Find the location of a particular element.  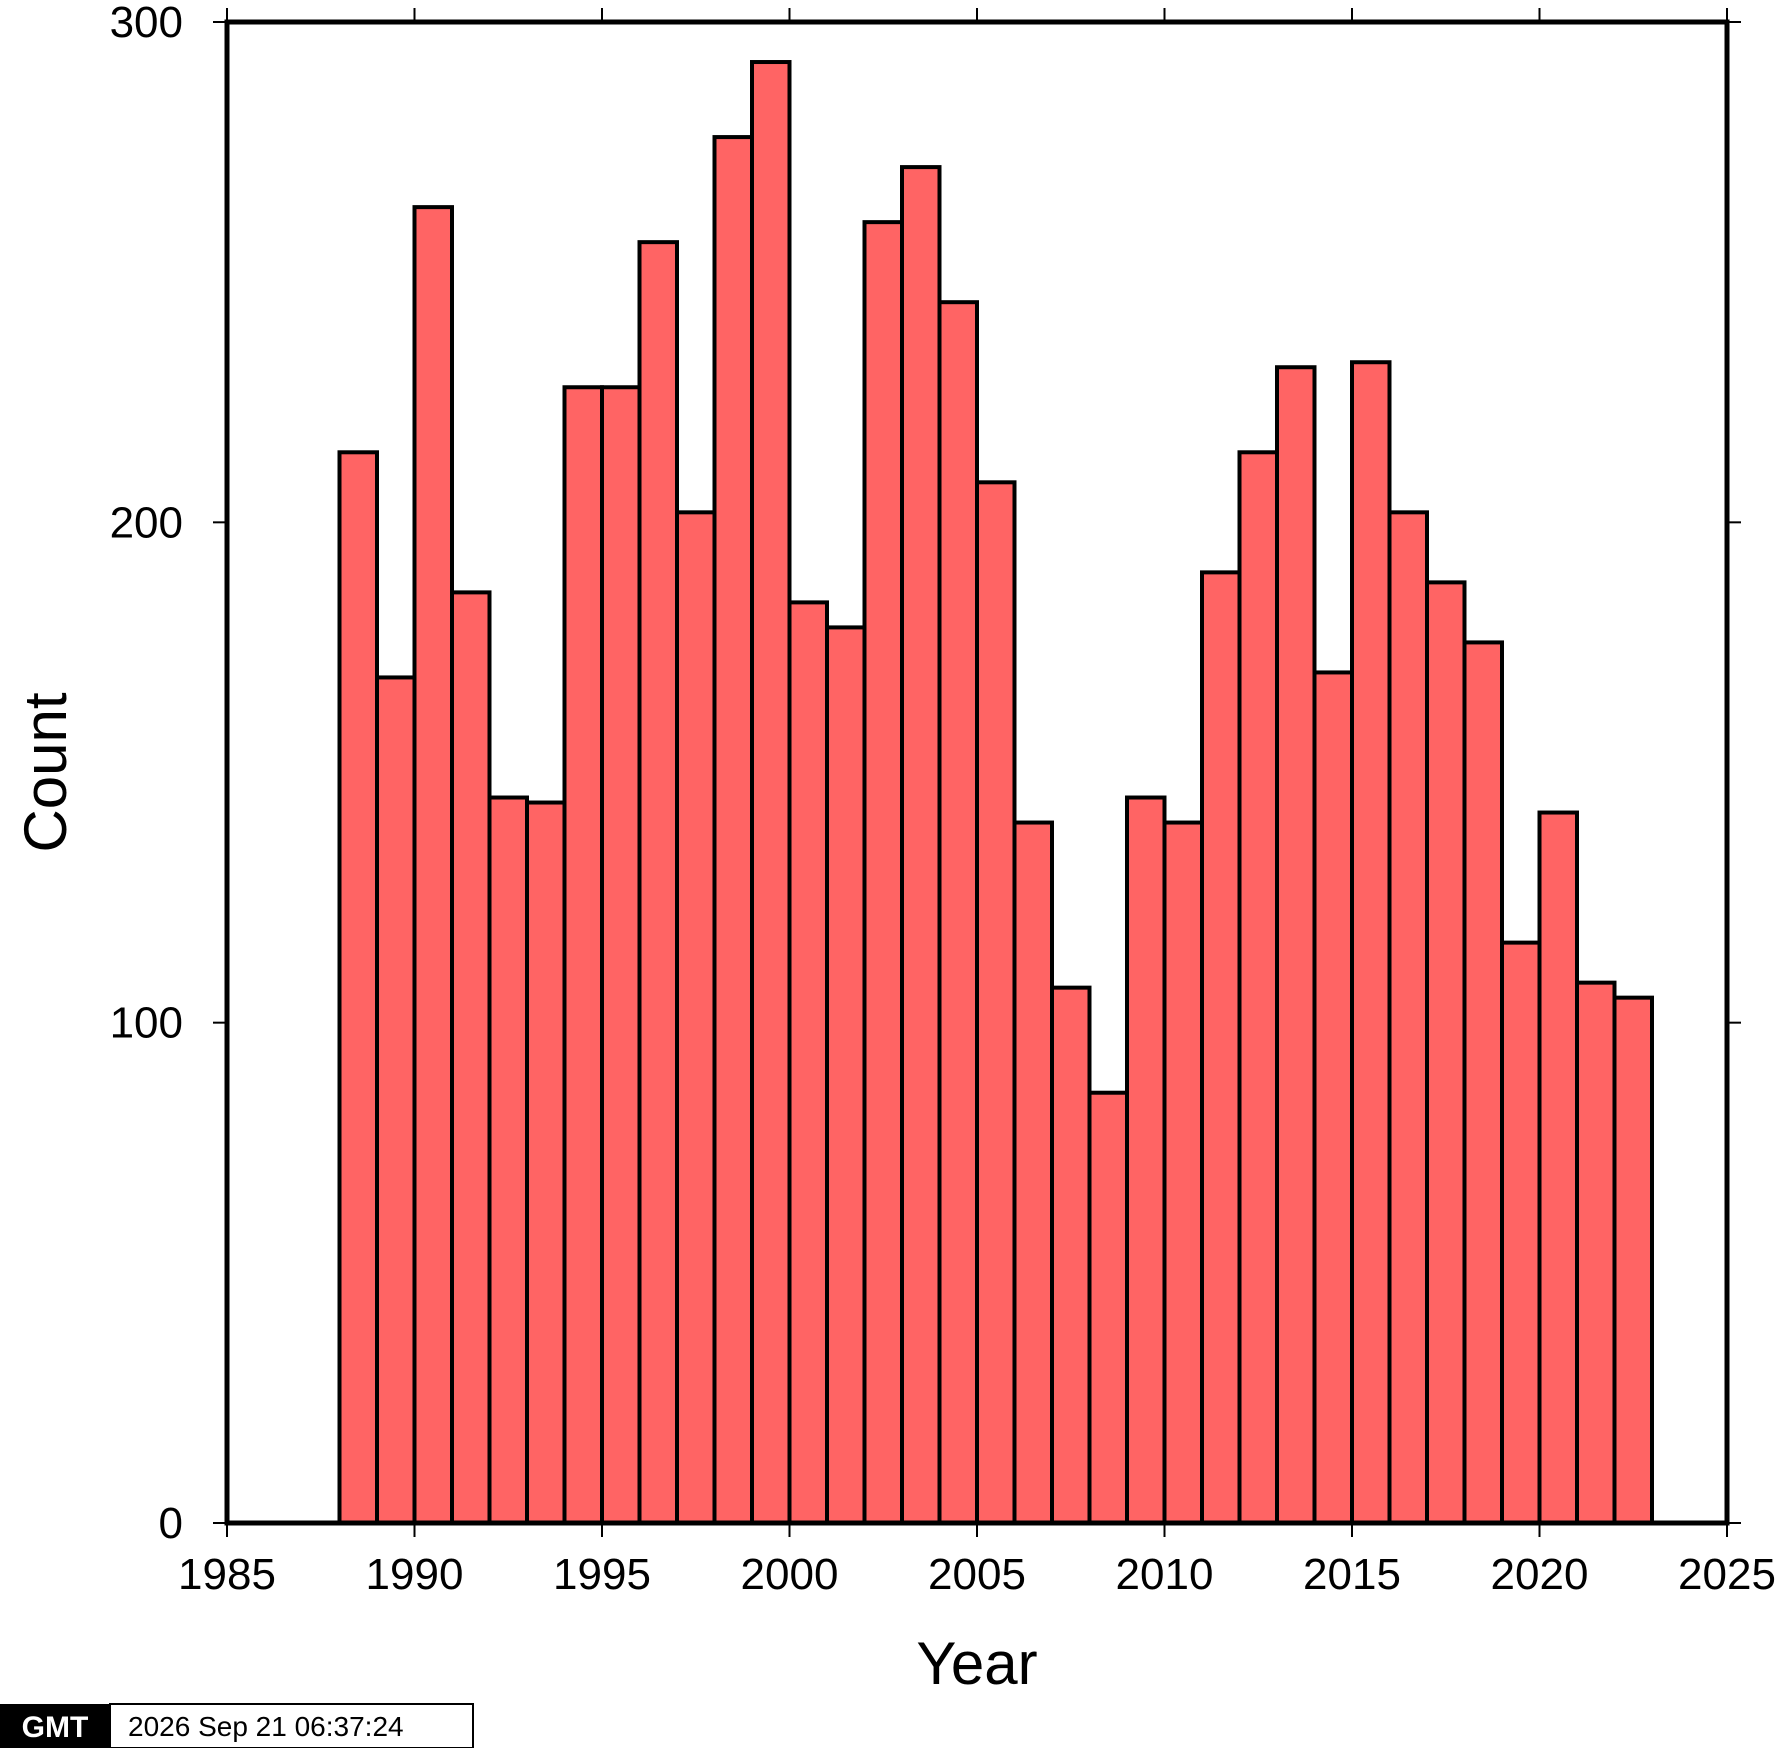

timestamp-text: 2026 Sep 21 06:37:24 is located at coordinates (266, 1726).